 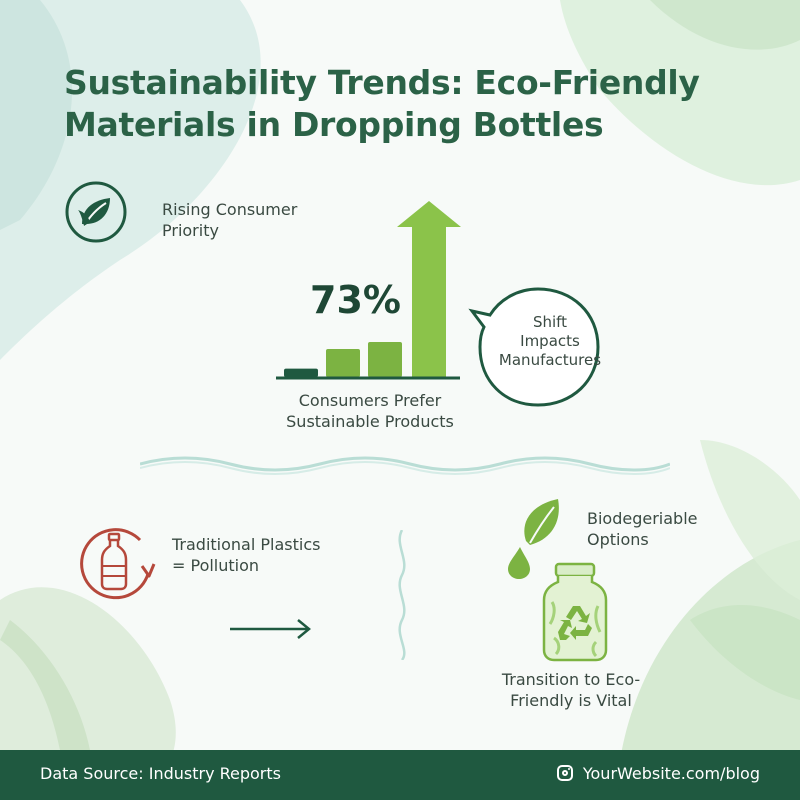 What do you see at coordinates (405, 465) in the screenshot?
I see `wavy-divider` at bounding box center [405, 465].